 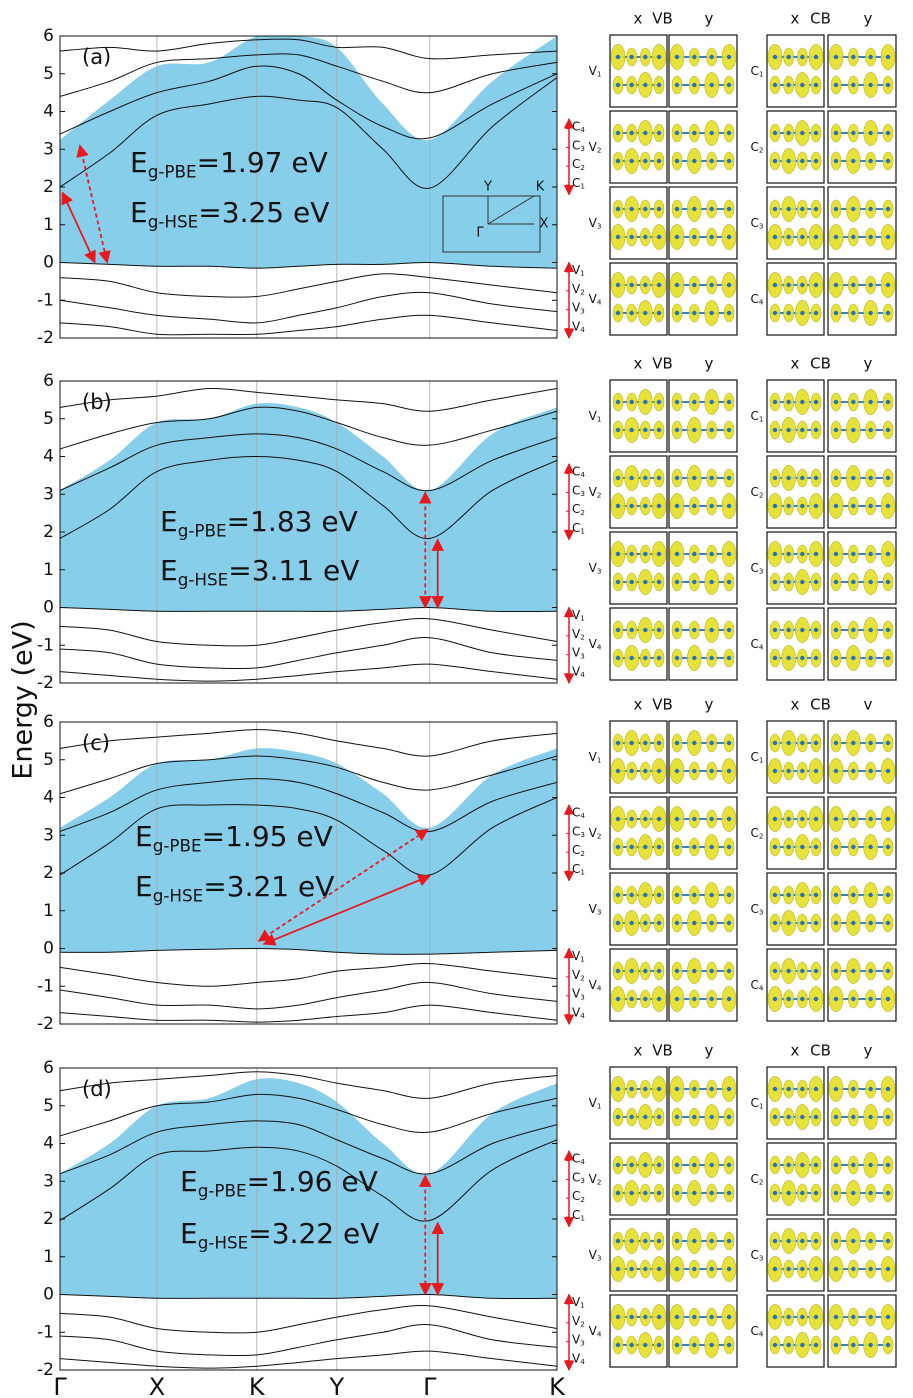 I want to click on y-tick-label: 2, so click(x=48, y=873).